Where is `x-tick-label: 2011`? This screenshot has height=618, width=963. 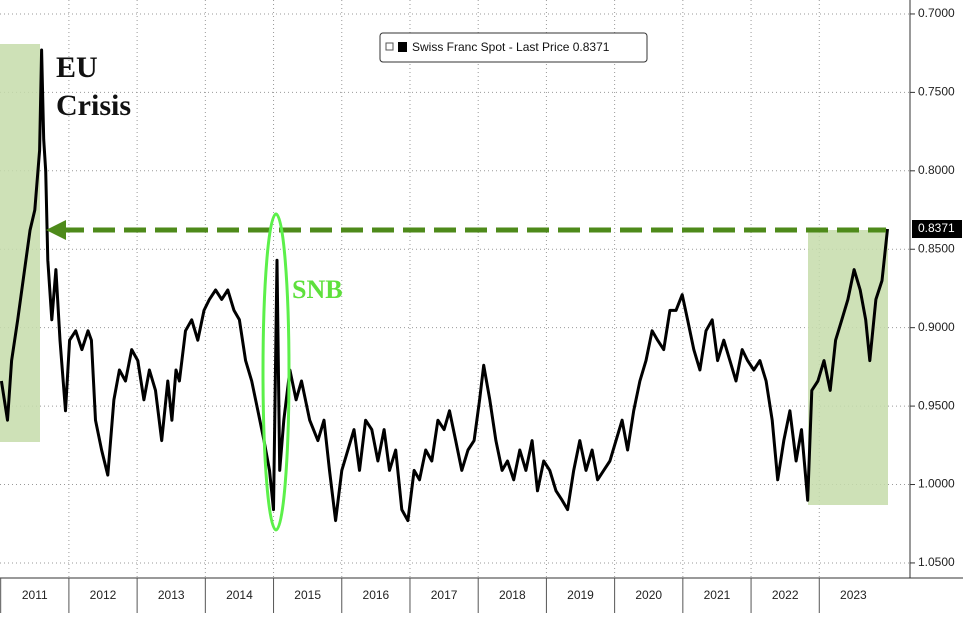 x-tick-label: 2011 is located at coordinates (35, 595).